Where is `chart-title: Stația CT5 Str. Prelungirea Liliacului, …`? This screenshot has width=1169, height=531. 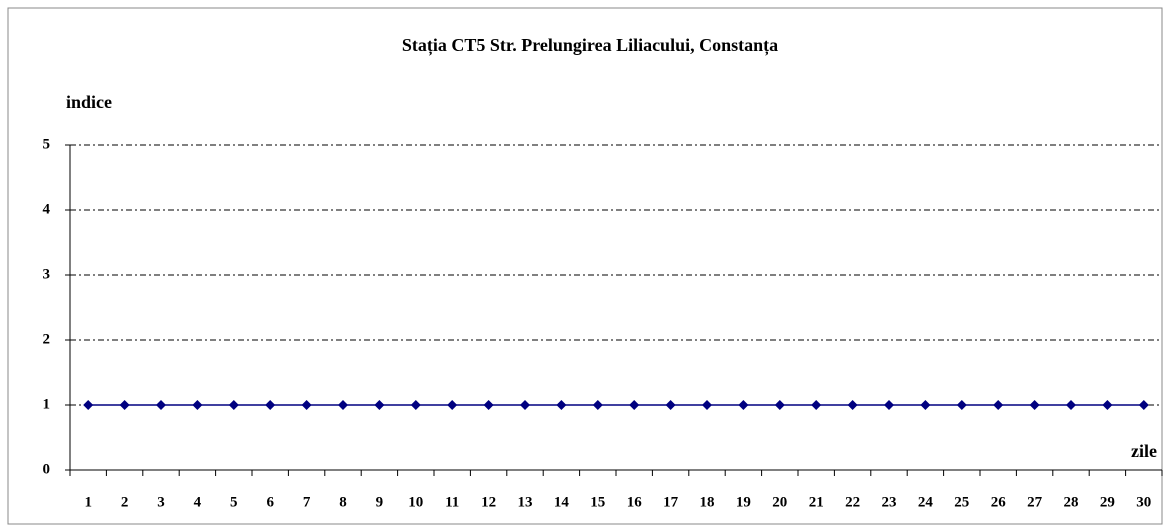 chart-title: Stația CT5 Str. Prelungirea Liliacului, … is located at coordinates (590, 45).